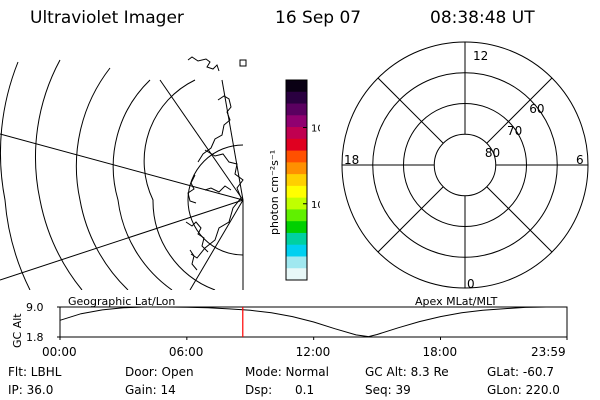 The image size is (600, 400). What do you see at coordinates (35, 307) in the screenshot?
I see `y-tick-label: 9.0` at bounding box center [35, 307].